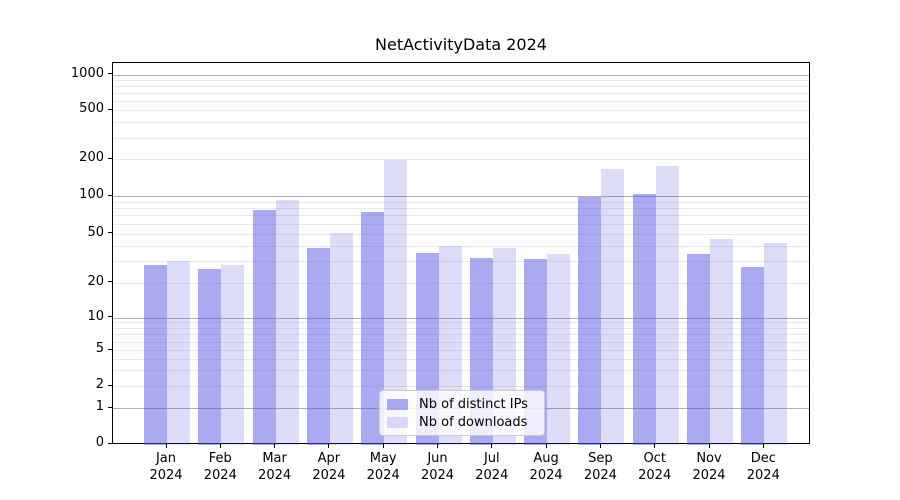 Image resolution: width=900 pixels, height=500 pixels. I want to click on bar-nov-downloads, so click(721, 342).